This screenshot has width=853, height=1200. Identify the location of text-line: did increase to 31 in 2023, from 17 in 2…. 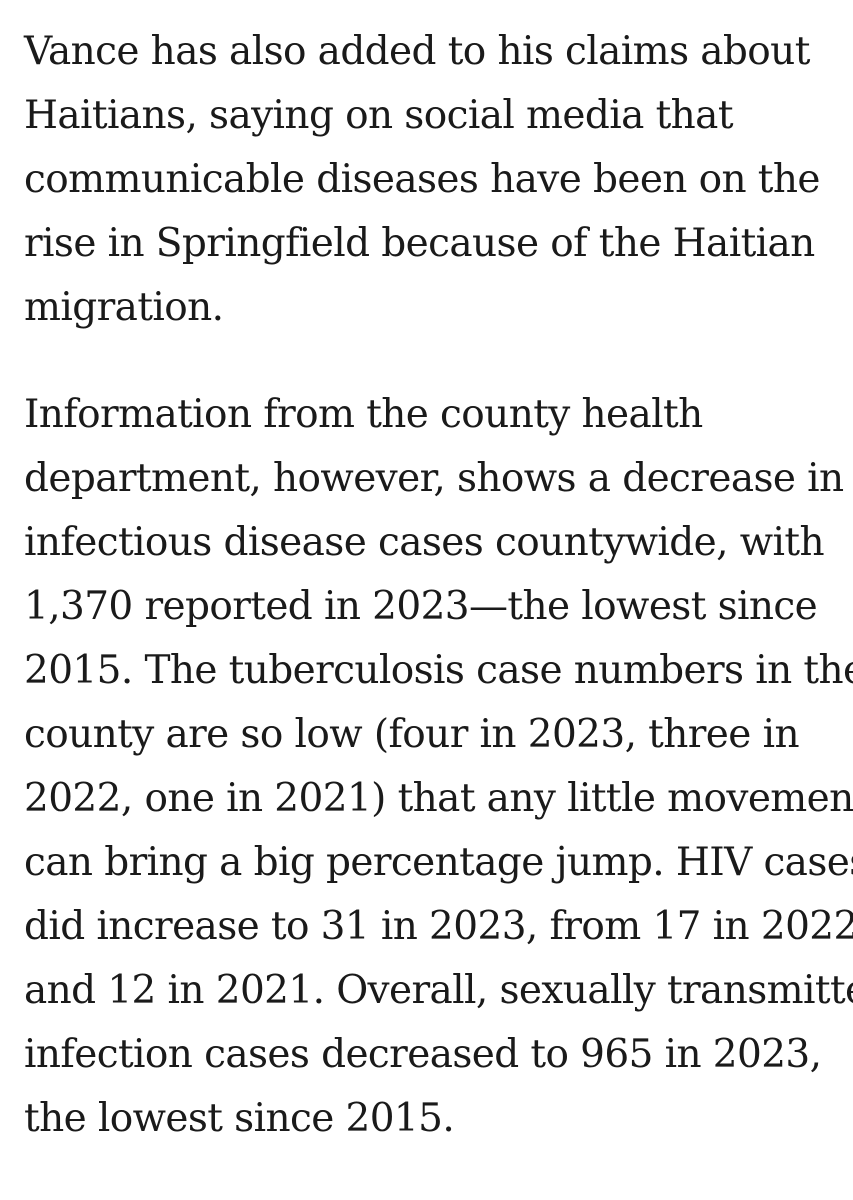
(438, 926).